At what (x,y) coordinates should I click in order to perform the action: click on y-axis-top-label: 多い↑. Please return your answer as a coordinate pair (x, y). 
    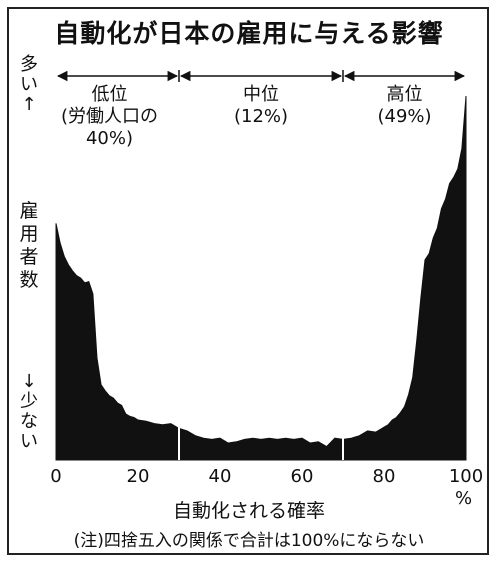
    Looking at the image, I should click on (29, 84).